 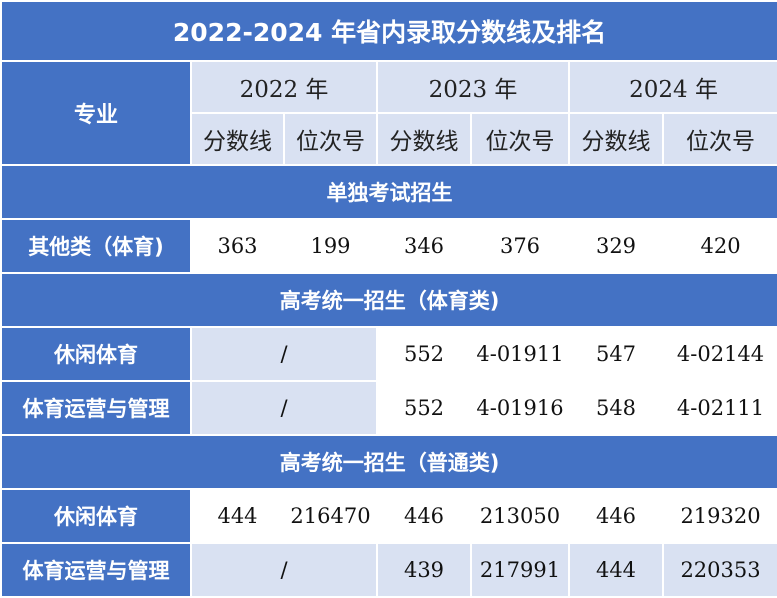 What do you see at coordinates (719, 408) in the screenshot?
I see `rank-2024: 4-02111` at bounding box center [719, 408].